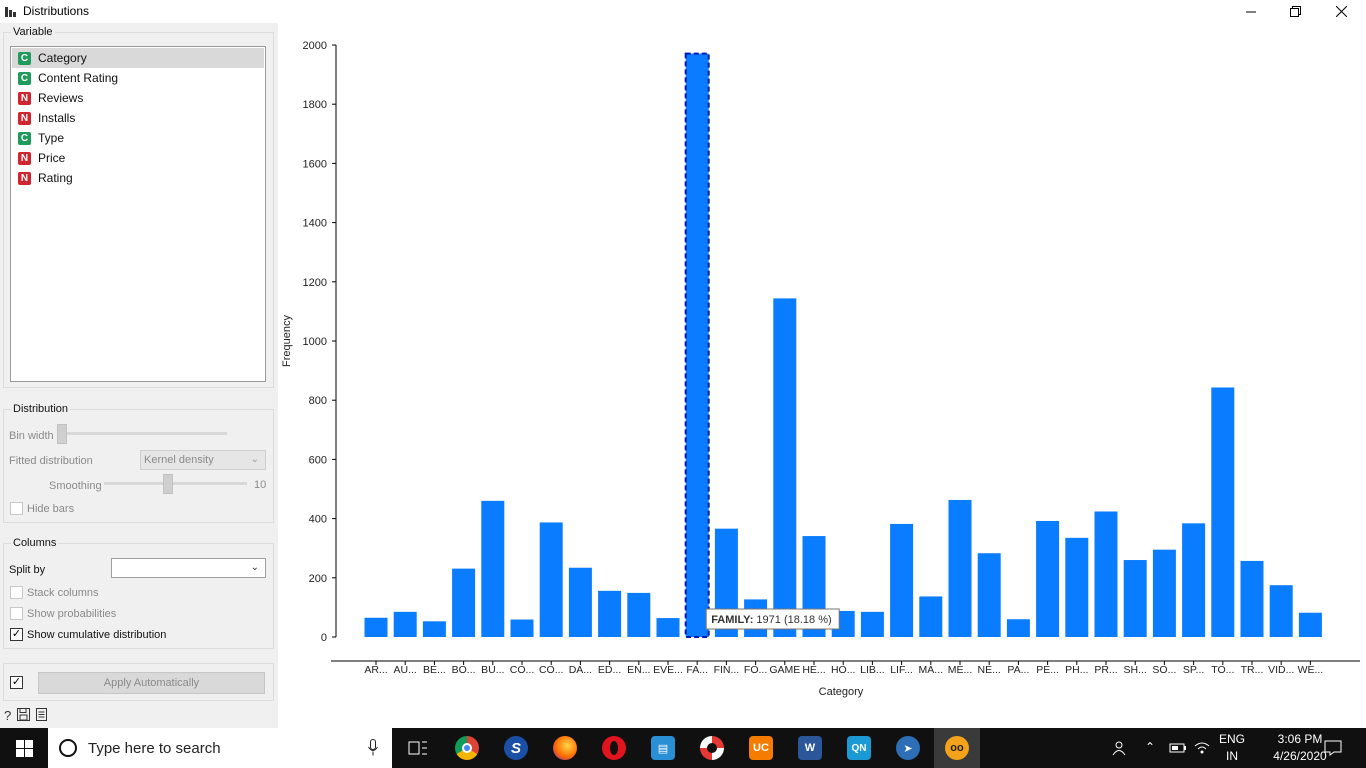 The height and width of the screenshot is (768, 1366). What do you see at coordinates (138, 118) in the screenshot?
I see `variable-item-installs: N Installs` at bounding box center [138, 118].